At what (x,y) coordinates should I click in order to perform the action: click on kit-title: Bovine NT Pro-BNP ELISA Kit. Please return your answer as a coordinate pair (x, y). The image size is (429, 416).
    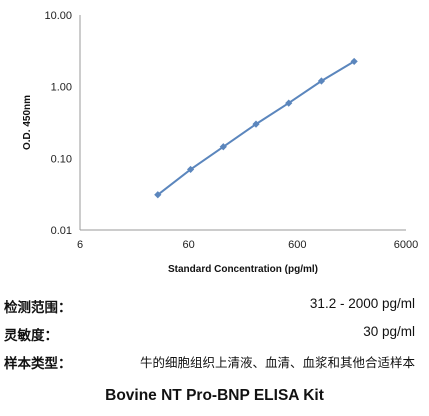
    Looking at the image, I should click on (214, 395).